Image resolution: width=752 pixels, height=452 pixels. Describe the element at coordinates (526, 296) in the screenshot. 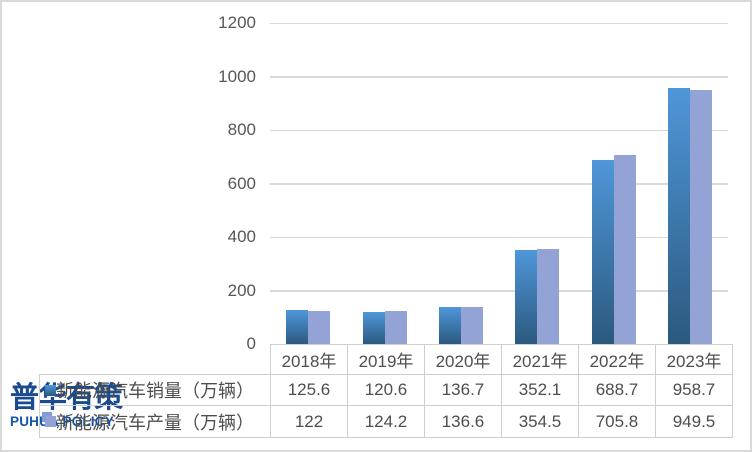

I see `bar-series-0-2021年` at that location.